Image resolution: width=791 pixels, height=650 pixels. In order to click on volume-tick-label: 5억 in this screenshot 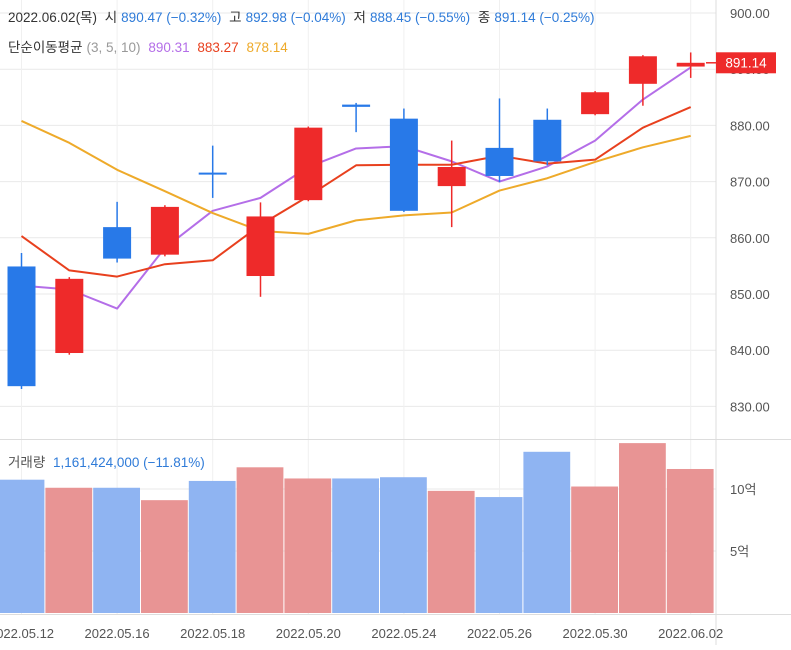, I will do `click(739, 551)`.